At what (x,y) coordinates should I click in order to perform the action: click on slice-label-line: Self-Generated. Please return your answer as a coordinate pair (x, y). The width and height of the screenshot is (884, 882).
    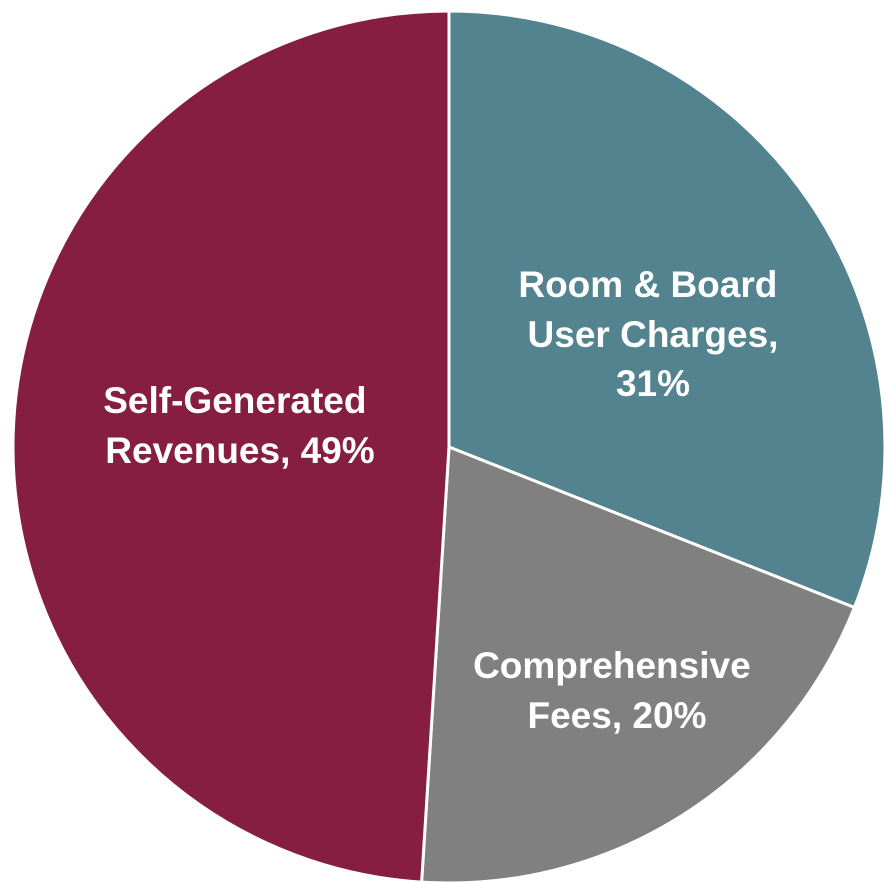
    Looking at the image, I should click on (239, 400).